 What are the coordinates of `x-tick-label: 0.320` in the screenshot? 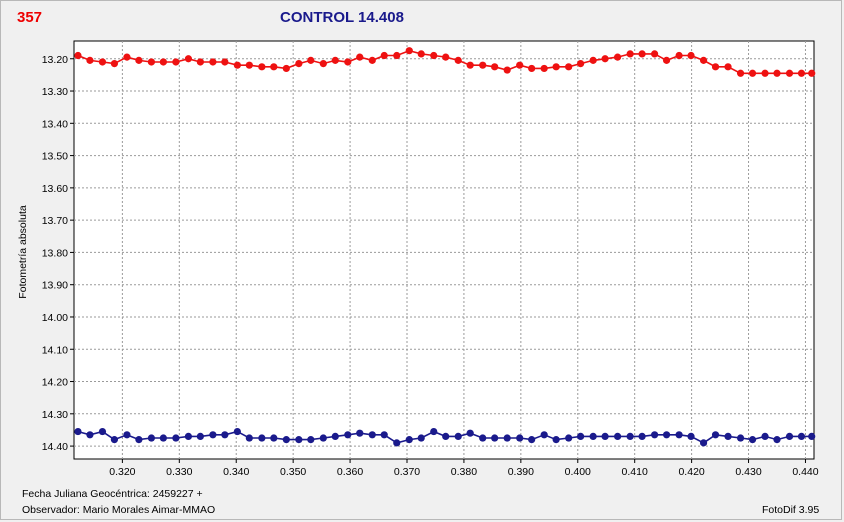 It's located at (122, 472).